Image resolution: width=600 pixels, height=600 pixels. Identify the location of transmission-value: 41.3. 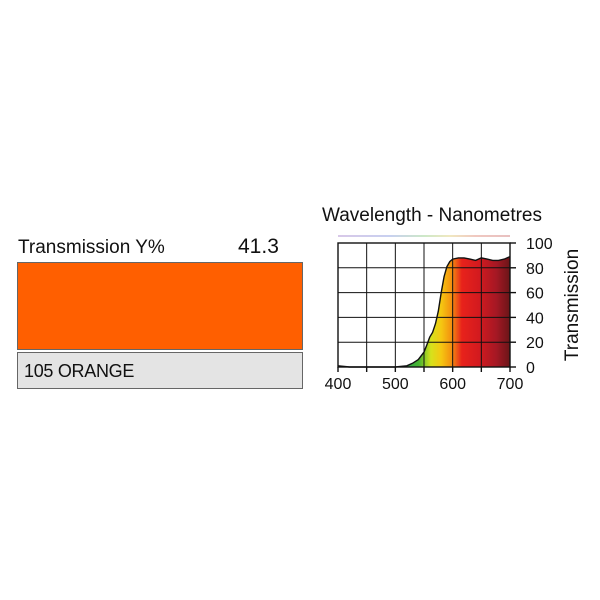
(258, 246).